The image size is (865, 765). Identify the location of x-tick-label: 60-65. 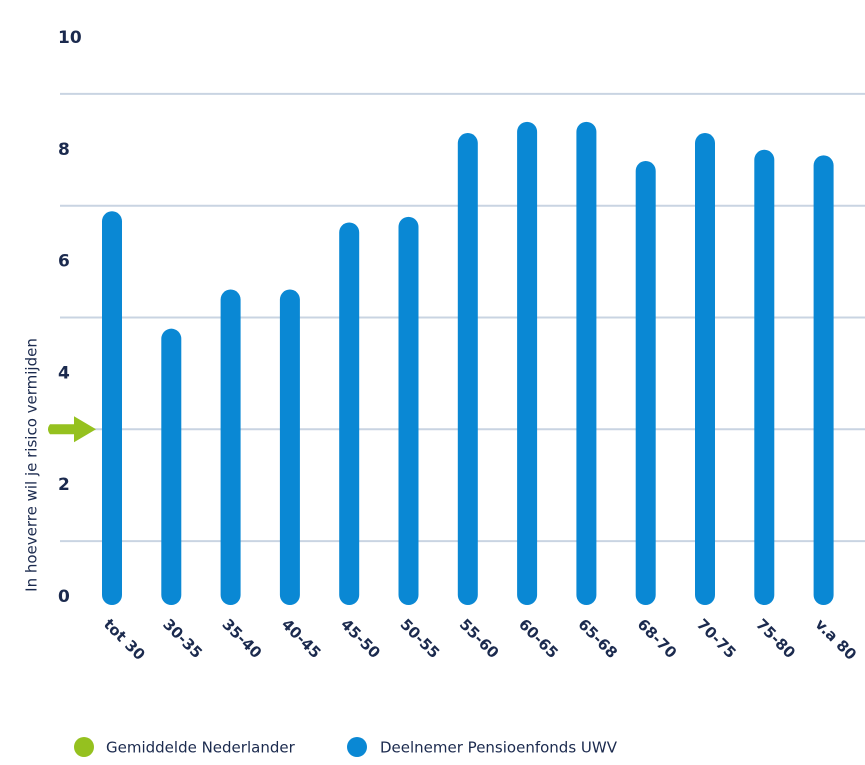
(538, 638).